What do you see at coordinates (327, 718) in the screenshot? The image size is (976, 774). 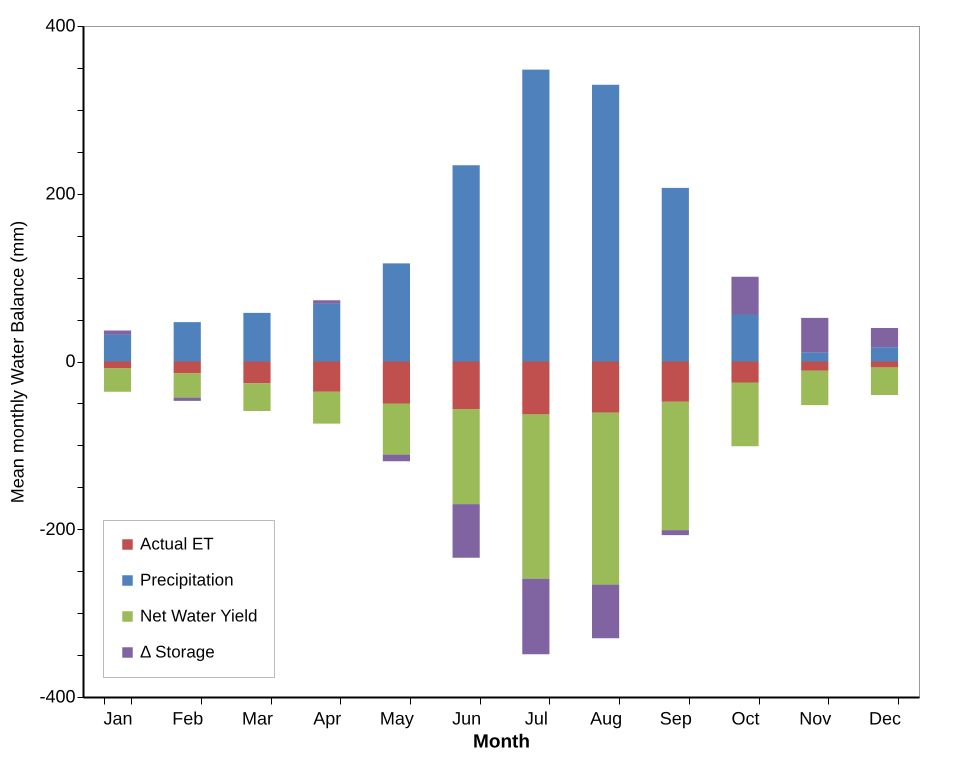 I see `x-tick-label: Apr` at bounding box center [327, 718].